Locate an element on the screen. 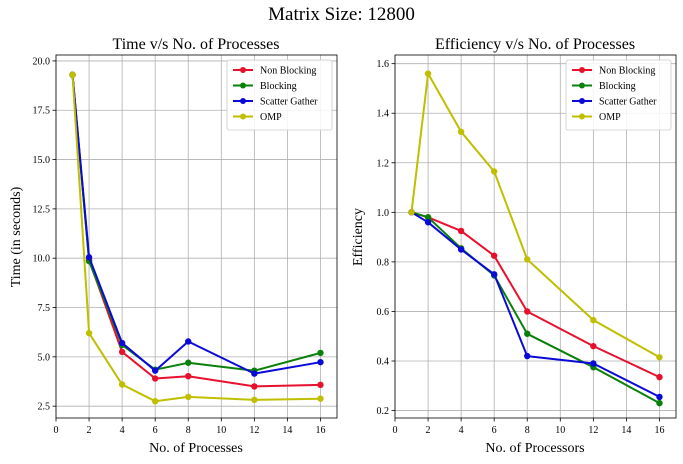  efficiency-legend-marker-scatter-gather is located at coordinates (582, 101).